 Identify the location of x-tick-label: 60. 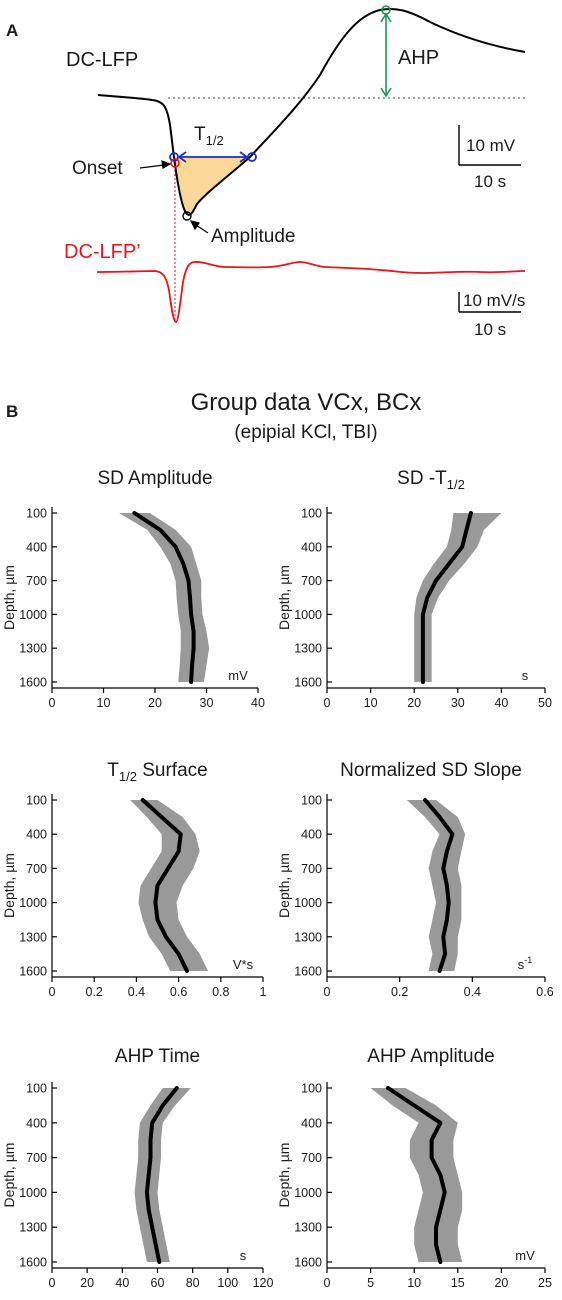
(158, 1283).